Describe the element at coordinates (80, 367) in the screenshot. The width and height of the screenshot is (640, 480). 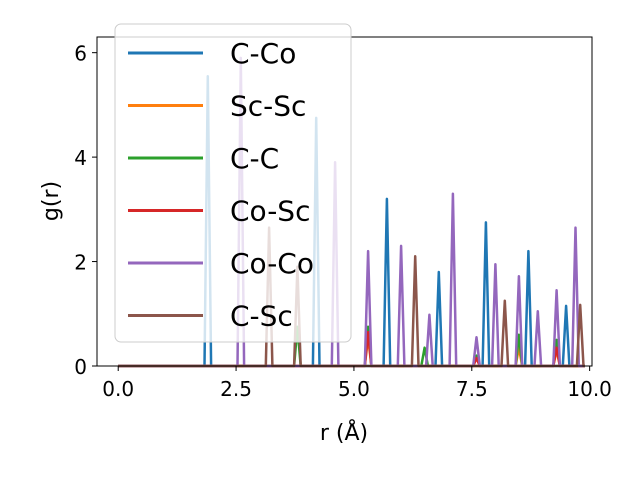
I see `y-tick-label: 0` at that location.